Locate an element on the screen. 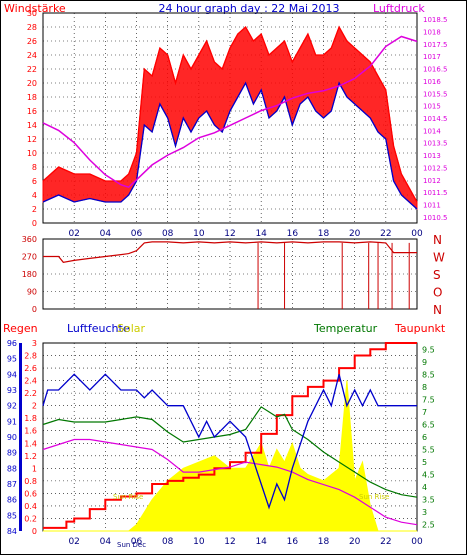  temperature-axis-label: 4.5 is located at coordinates (428, 475).